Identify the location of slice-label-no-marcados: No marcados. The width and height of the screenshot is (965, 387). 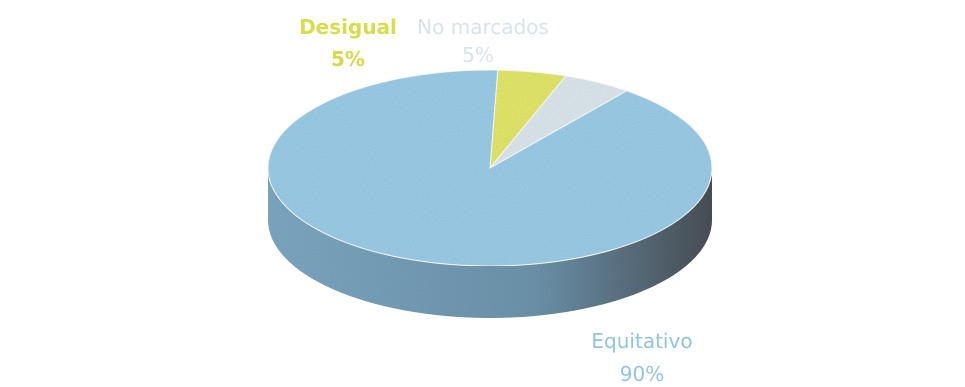
(483, 27).